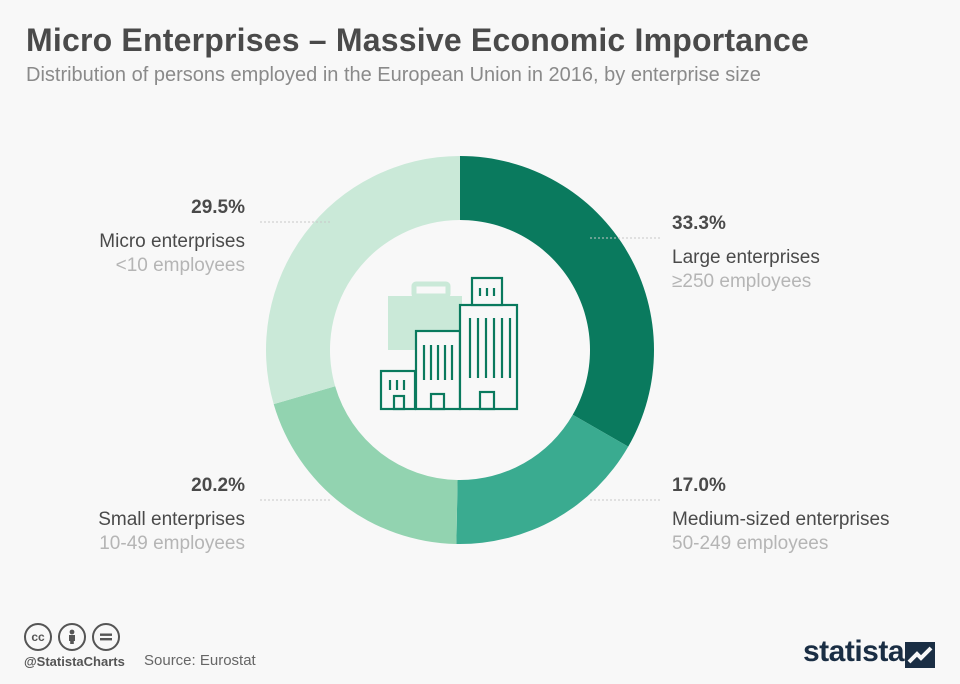 The image size is (960, 684). I want to click on slice-percent: 17.0%, so click(699, 485).